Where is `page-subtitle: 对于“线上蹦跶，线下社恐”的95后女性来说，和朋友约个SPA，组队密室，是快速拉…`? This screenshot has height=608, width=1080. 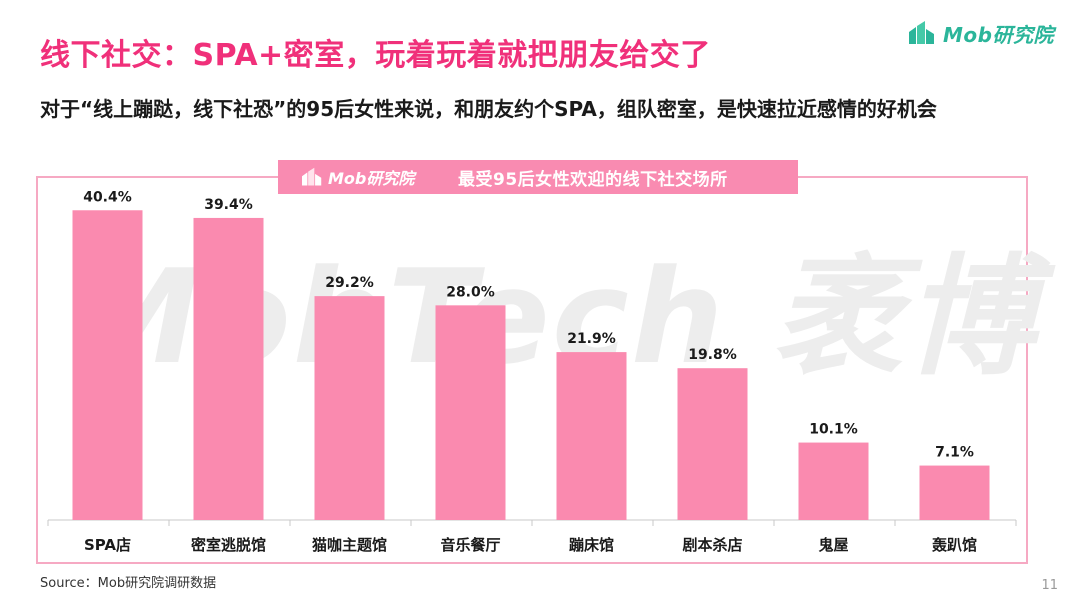 page-subtitle: 对于“线上蹦跶，线下社恐”的95后女性来说，和朋友约个SPA，组队密室，是快速拉… is located at coordinates (488, 109).